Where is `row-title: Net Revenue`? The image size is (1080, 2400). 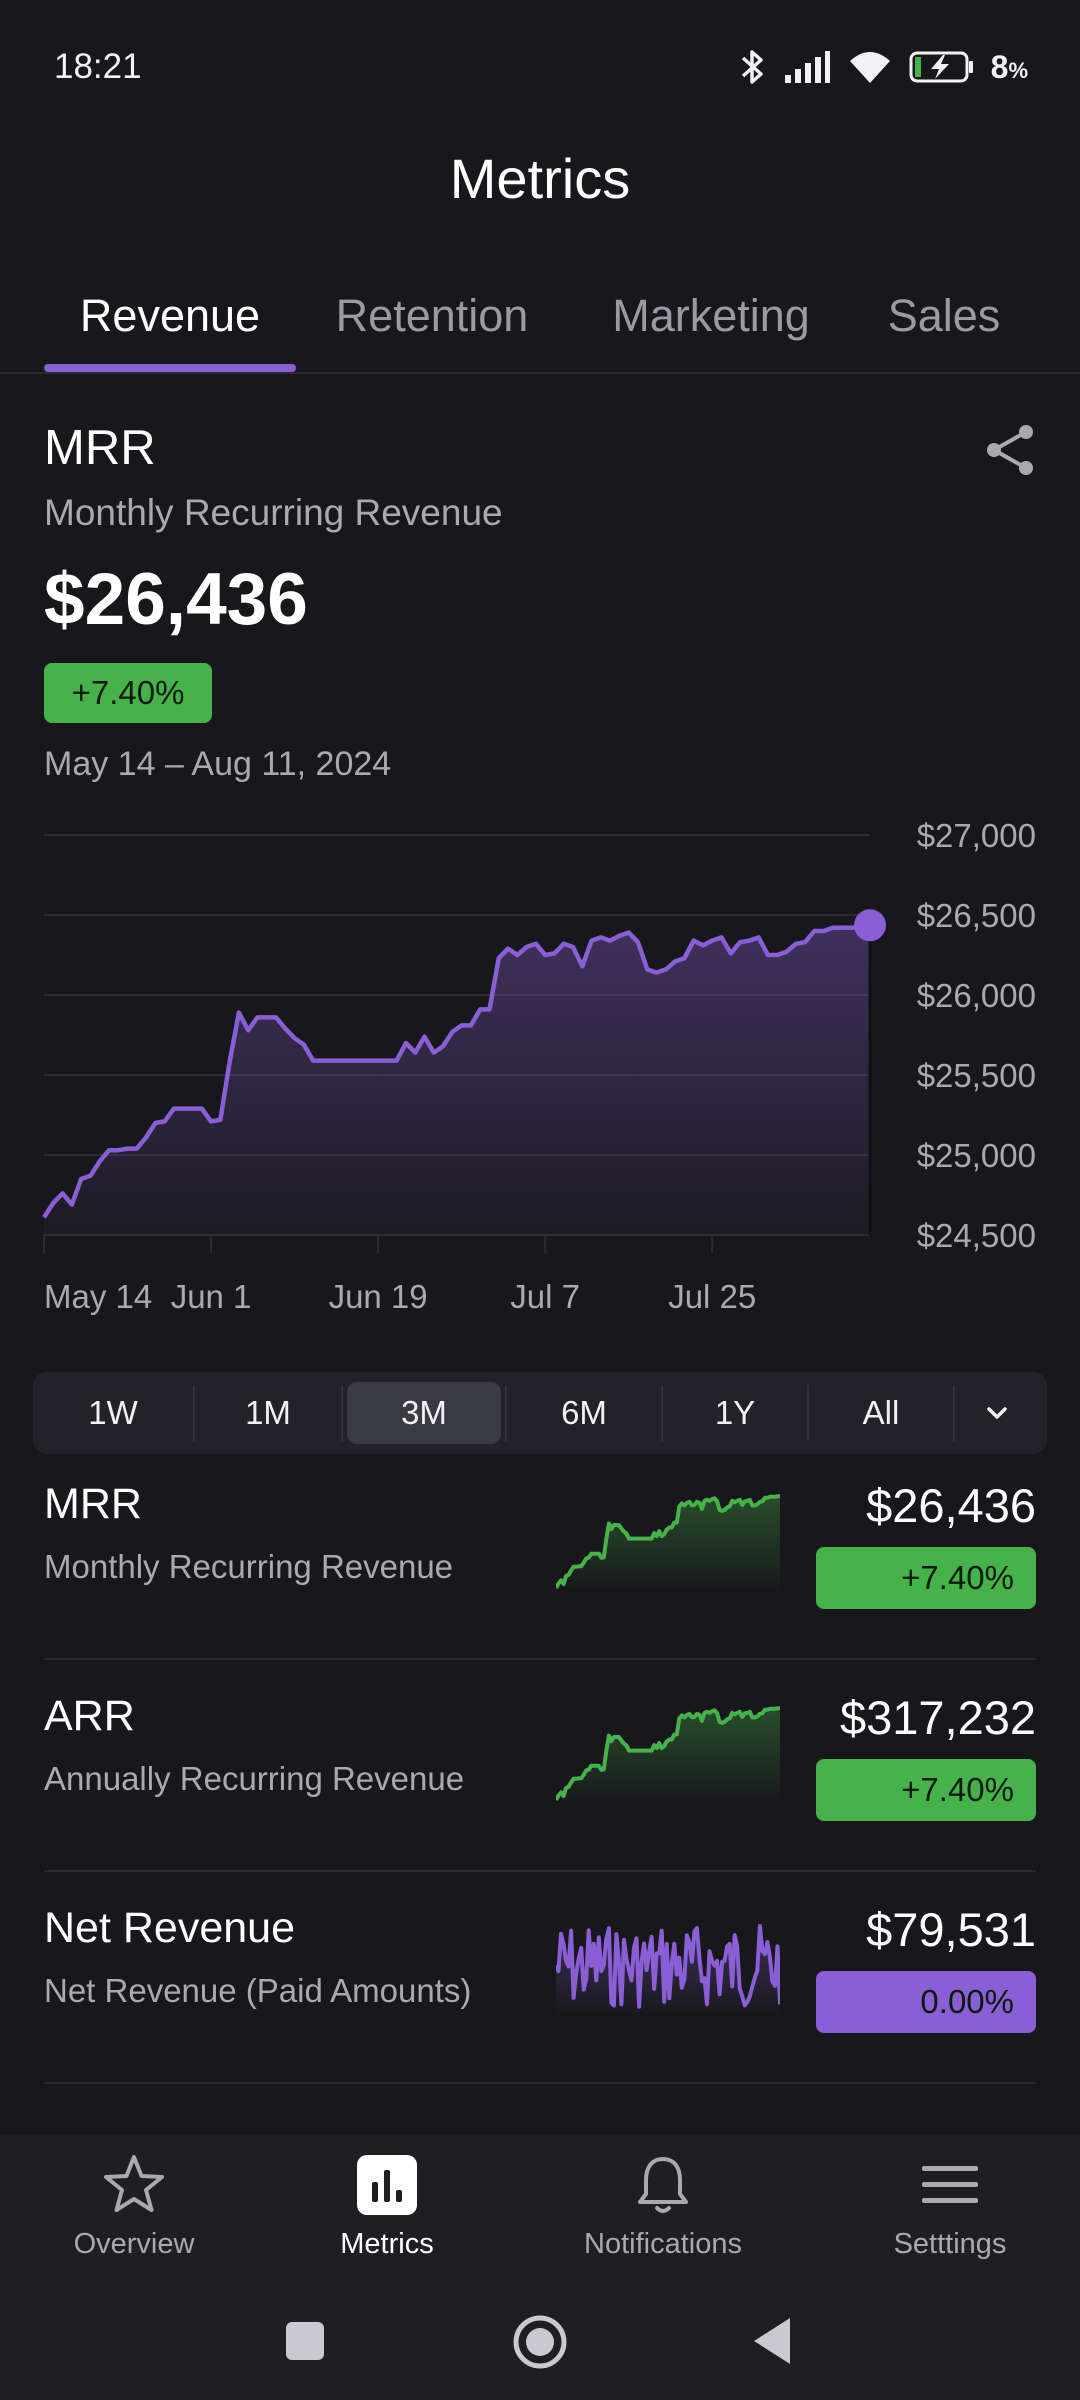
row-title: Net Revenue is located at coordinates (169, 1928).